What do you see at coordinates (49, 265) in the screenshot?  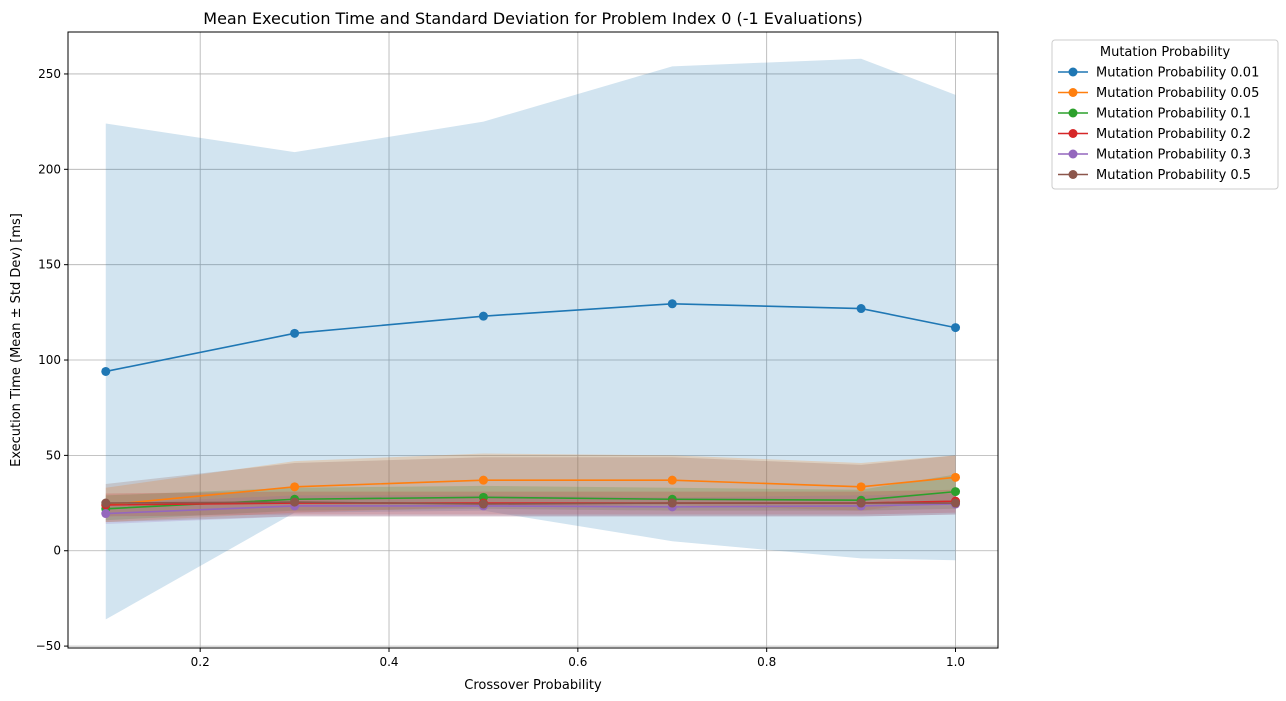 I see `y-tick-label: 150` at bounding box center [49, 265].